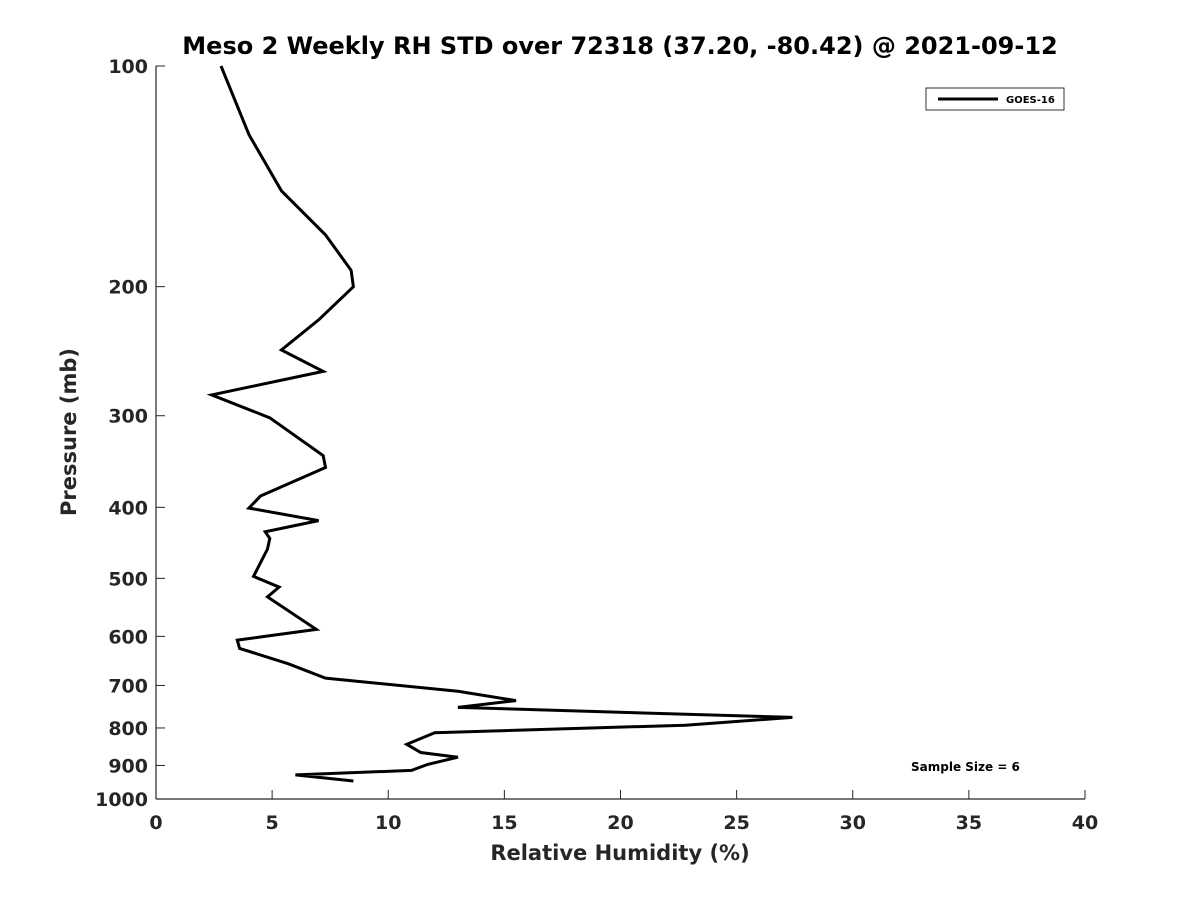  What do you see at coordinates (736, 823) in the screenshot?
I see `x-tick-label: 25` at bounding box center [736, 823].